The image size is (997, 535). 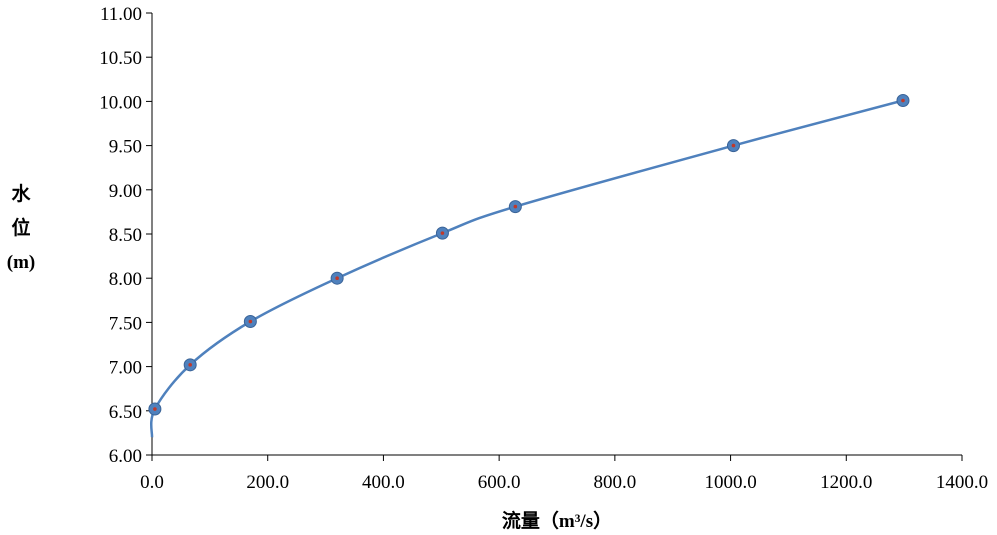 What do you see at coordinates (125, 191) in the screenshot?
I see `y-tick-label: 9.00` at bounding box center [125, 191].